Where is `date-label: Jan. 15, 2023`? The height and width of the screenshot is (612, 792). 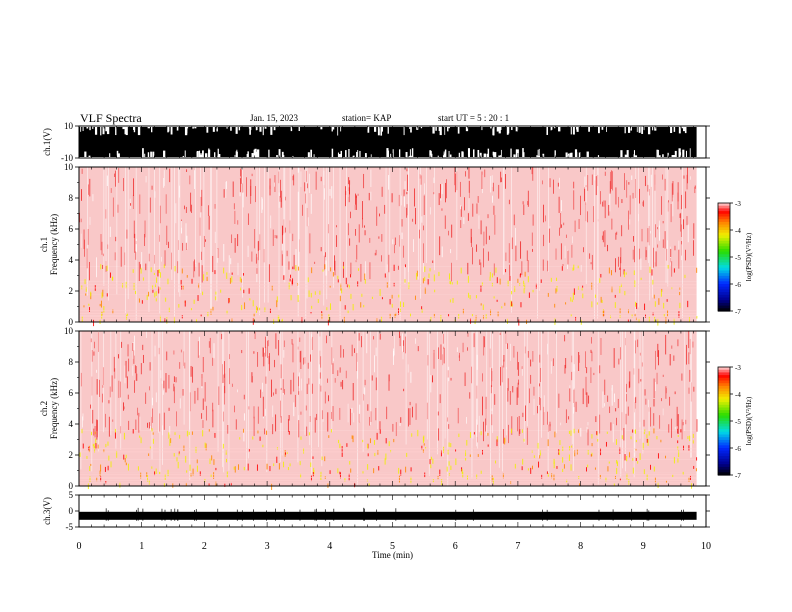 date-label: Jan. 15, 2023 is located at coordinates (274, 118).